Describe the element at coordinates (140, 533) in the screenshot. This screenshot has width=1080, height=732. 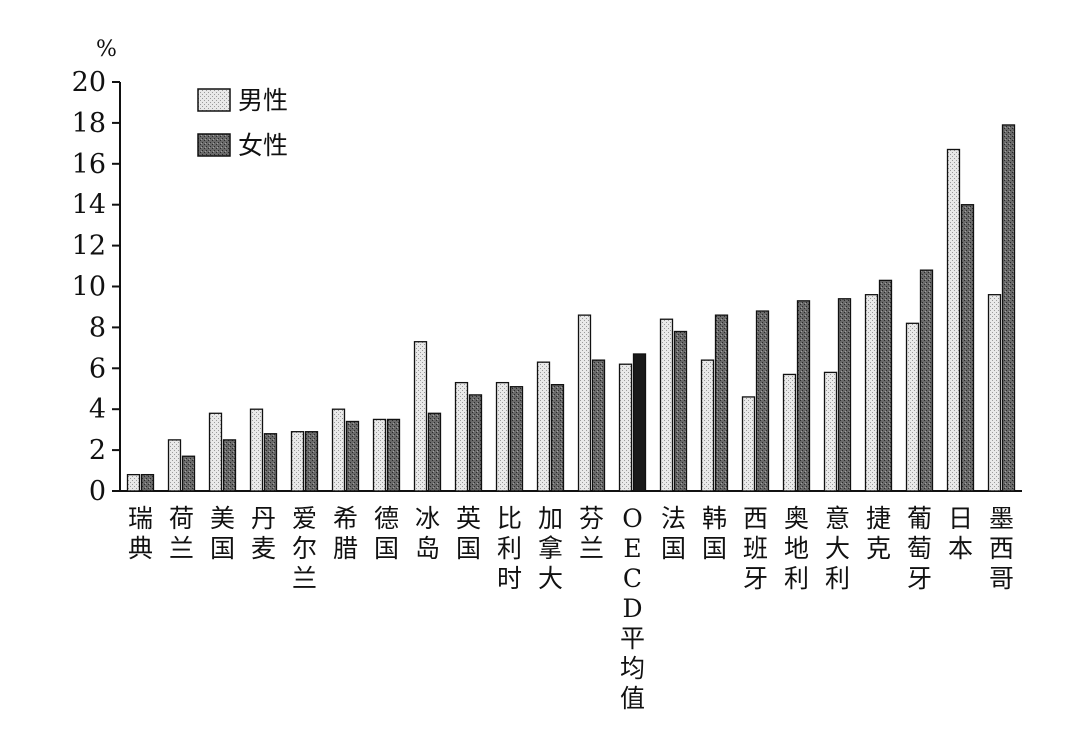
I see `x-category-label: 瑞典` at that location.